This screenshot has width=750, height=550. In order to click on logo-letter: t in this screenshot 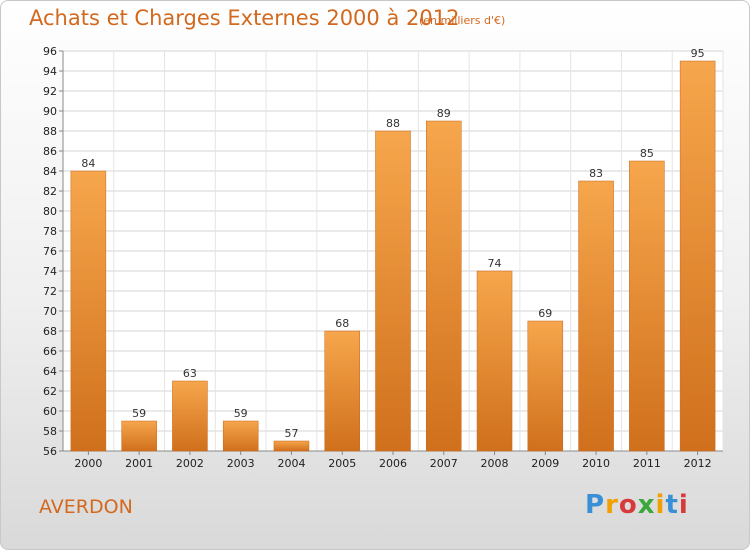, I will do `click(672, 505)`.